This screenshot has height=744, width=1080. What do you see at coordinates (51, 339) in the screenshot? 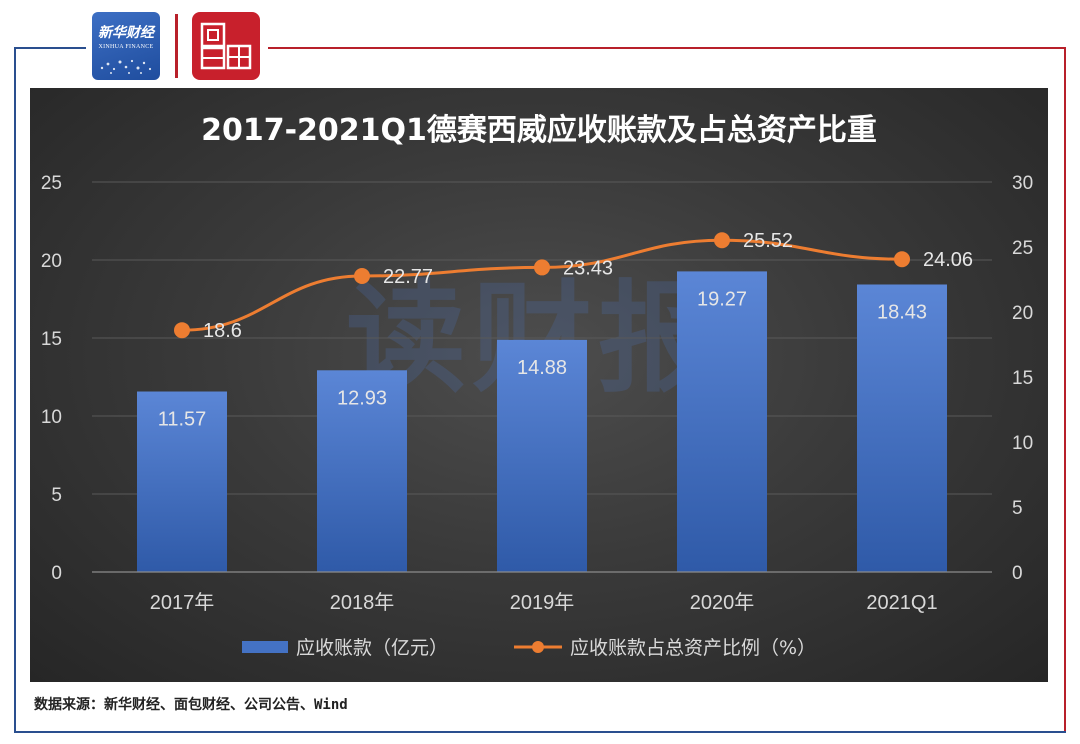
I see `y-left-tick-label: 15` at bounding box center [51, 339].